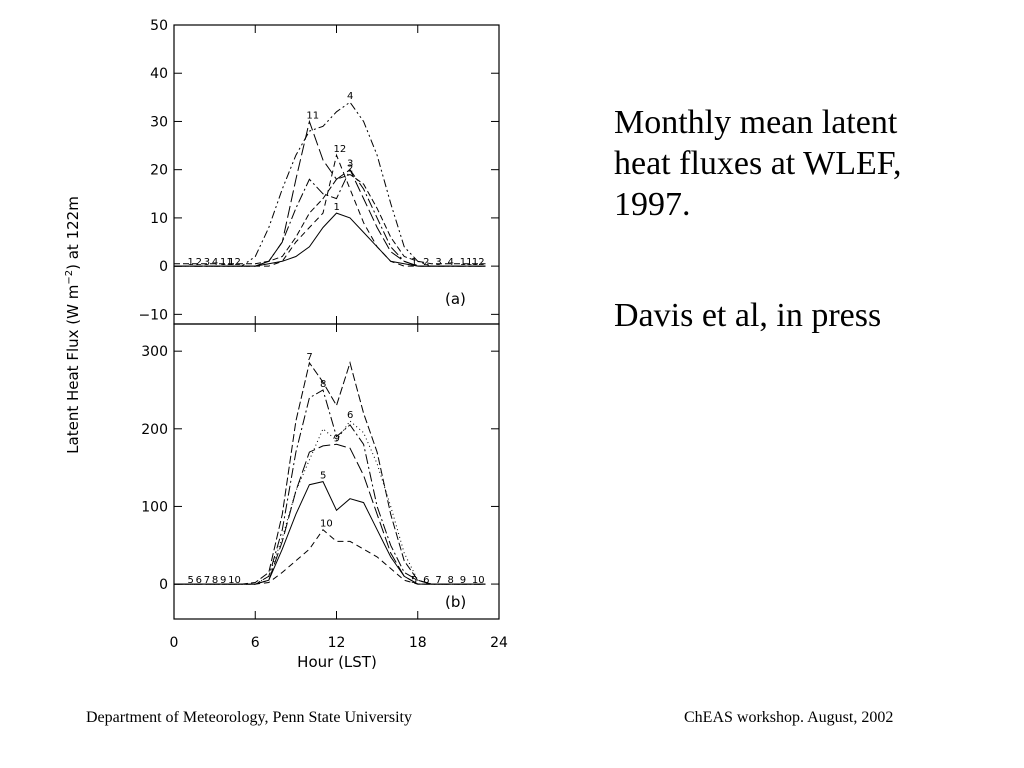 The height and width of the screenshot is (768, 1024). What do you see at coordinates (426, 262) in the screenshot?
I see `series-base-label-a-month-2-1: 2` at bounding box center [426, 262].